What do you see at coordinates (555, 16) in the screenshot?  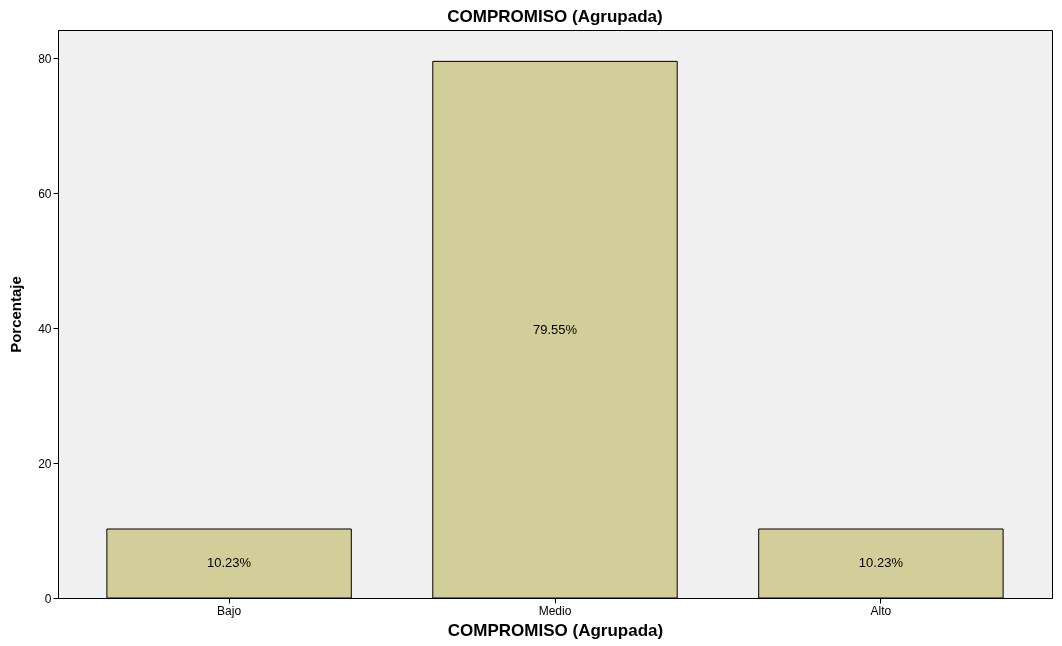 I see `chart-title: COMPROMISO (Agrupada)` at bounding box center [555, 16].